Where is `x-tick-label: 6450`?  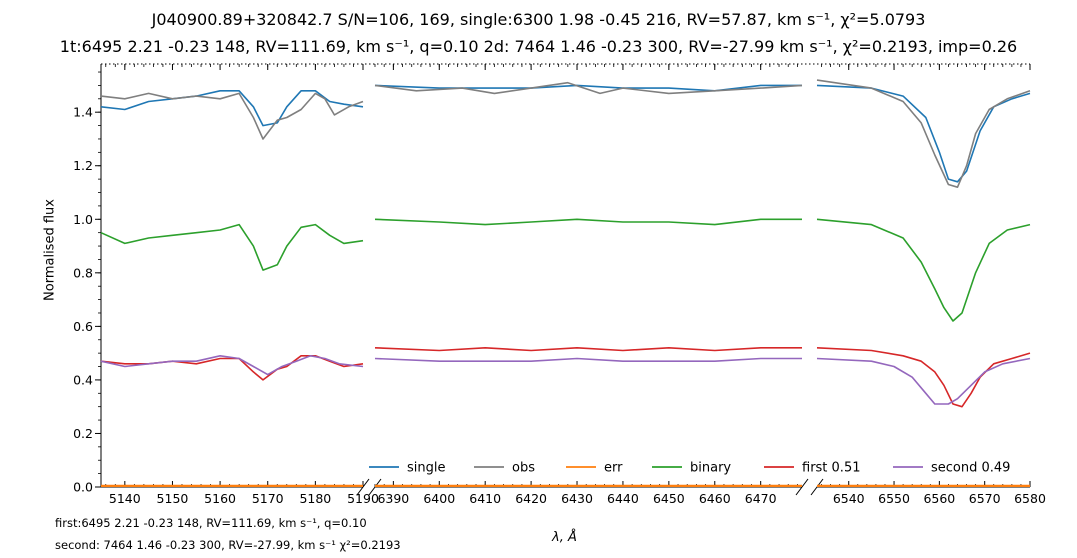 x-tick-label: 6450 is located at coordinates (669, 498).